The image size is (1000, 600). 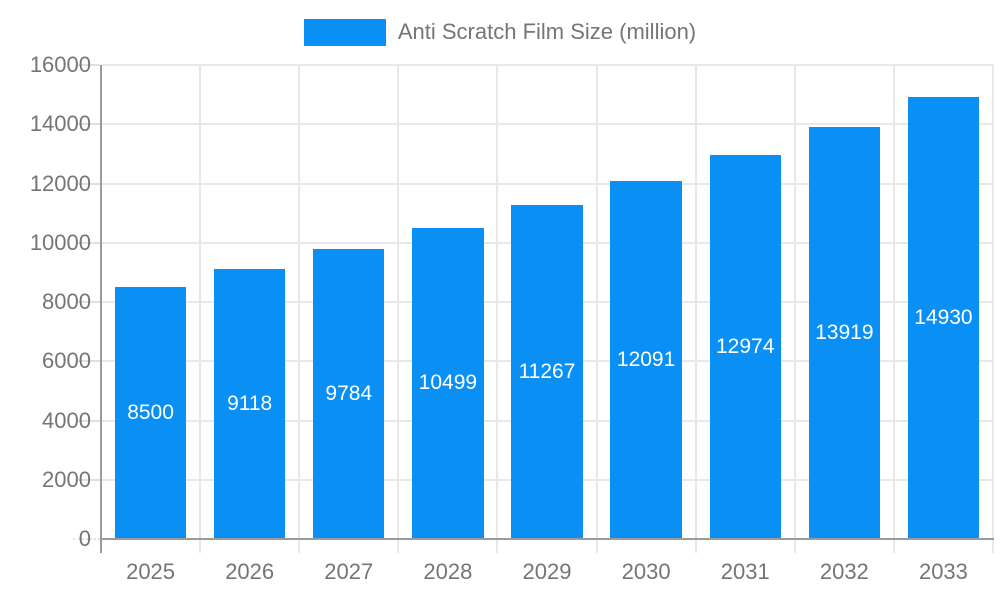 What do you see at coordinates (60, 242) in the screenshot?
I see `y-axis-label: 10000` at bounding box center [60, 242].